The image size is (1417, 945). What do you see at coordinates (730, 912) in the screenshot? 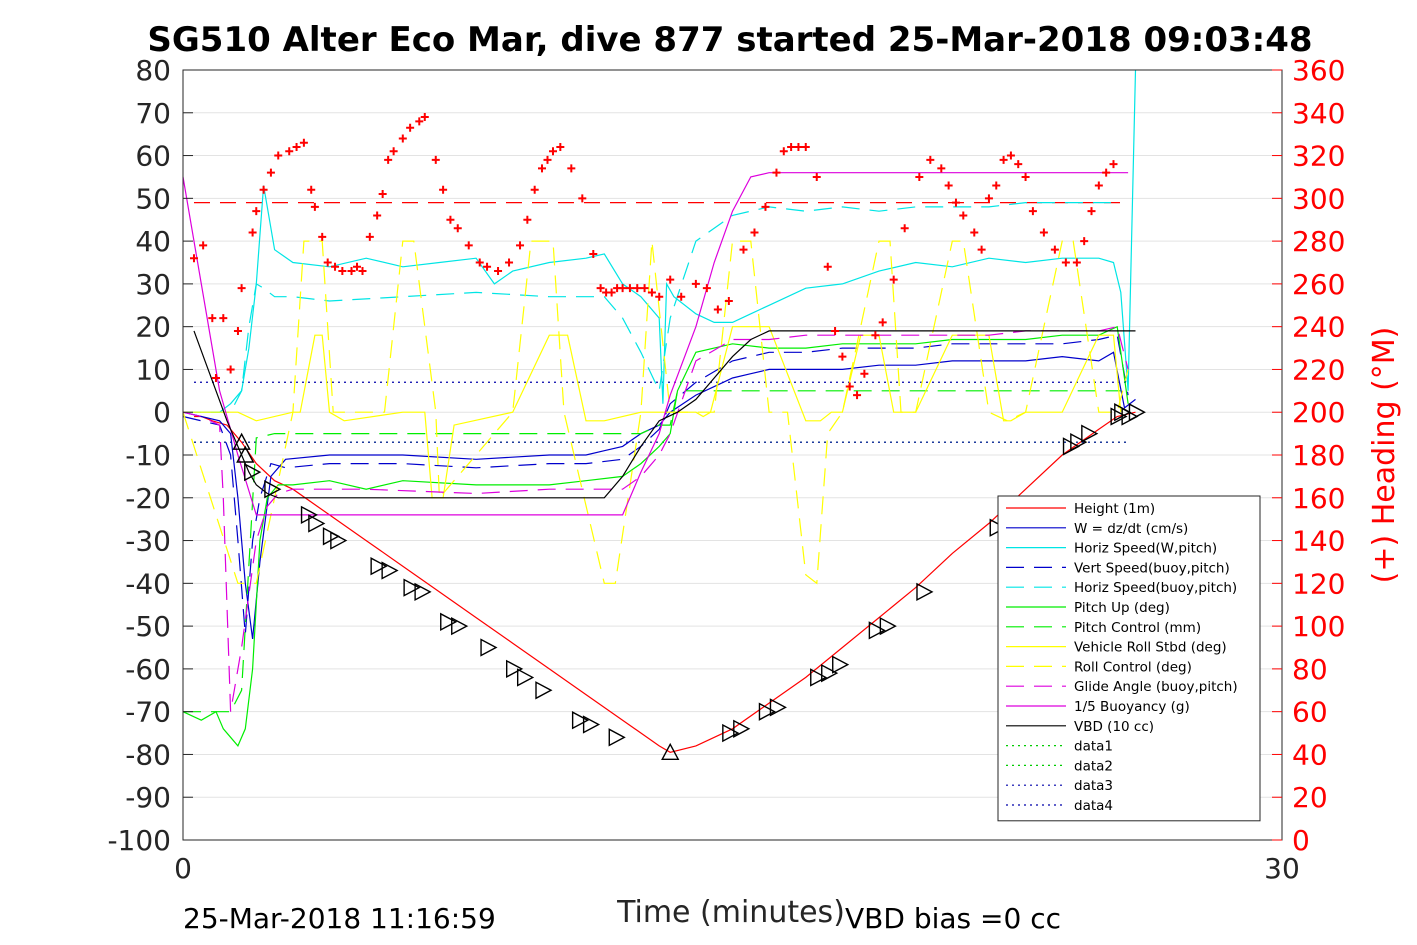
I see `x-axis-label: Time (minutes)` at bounding box center [730, 912].